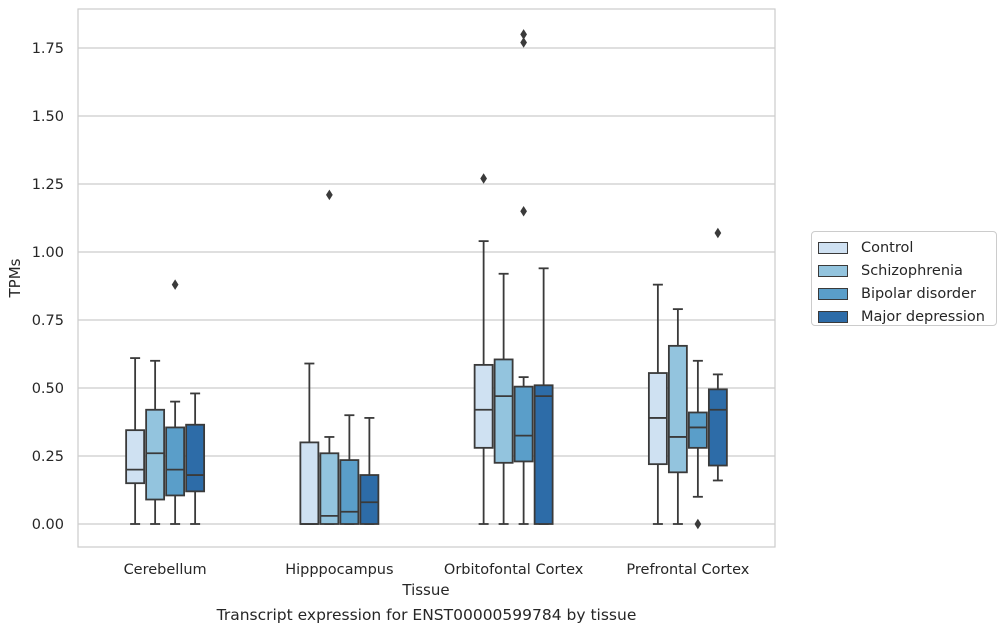 This screenshot has height=634, width=1007. Describe the element at coordinates (339, 570) in the screenshot. I see `x-tick-label: Hipppocampus` at that location.